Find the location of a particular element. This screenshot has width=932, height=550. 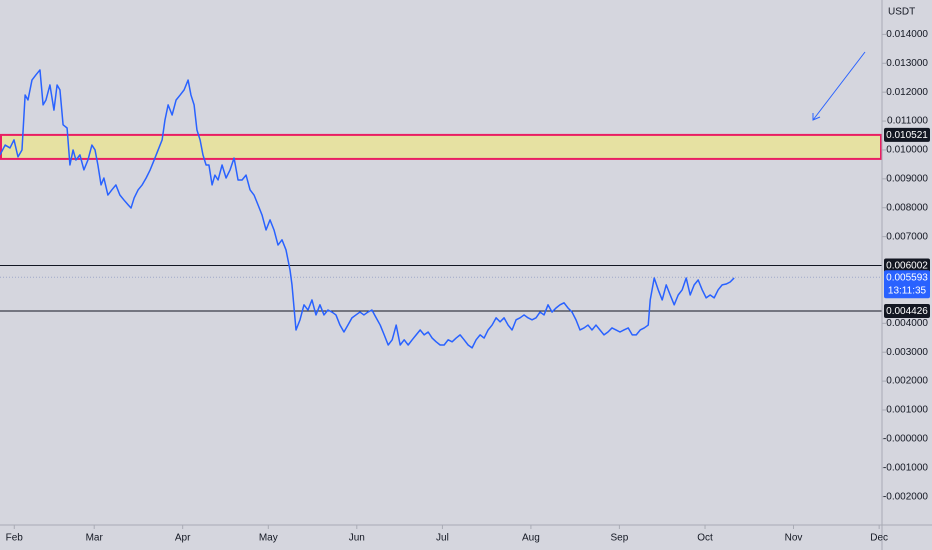

arrow-drawing is located at coordinates (839, 86).